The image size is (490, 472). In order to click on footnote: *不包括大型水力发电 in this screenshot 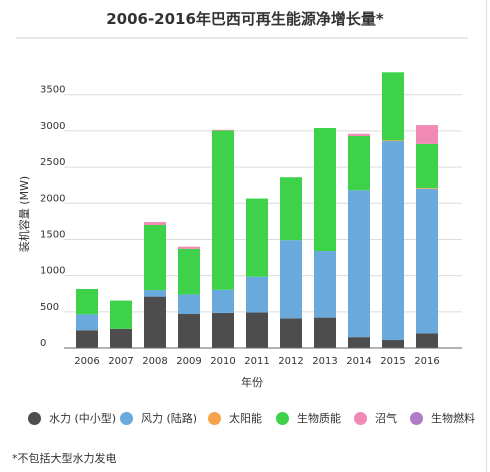, I will do `click(64, 458)`.